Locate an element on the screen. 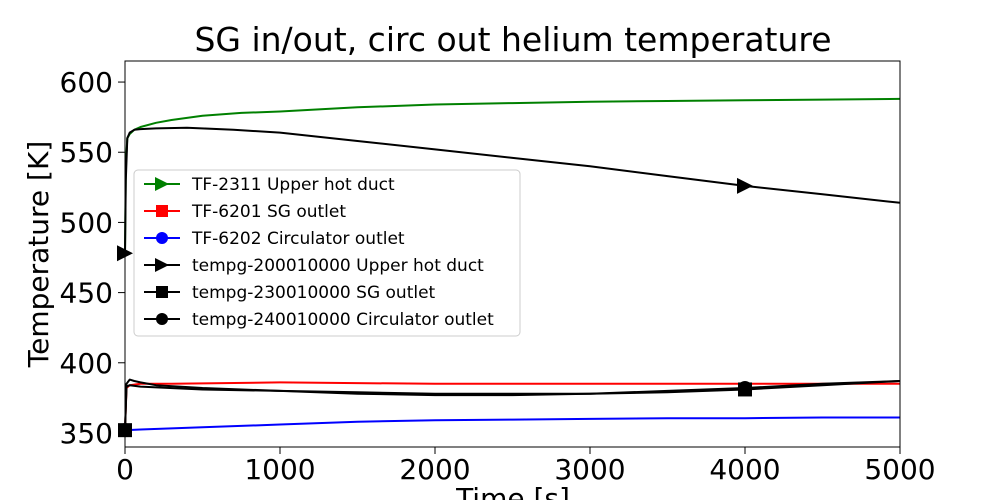 This screenshot has height=500, width=1000. legend-label-4: tempg-200010000 Upper hot duct is located at coordinates (338, 266).